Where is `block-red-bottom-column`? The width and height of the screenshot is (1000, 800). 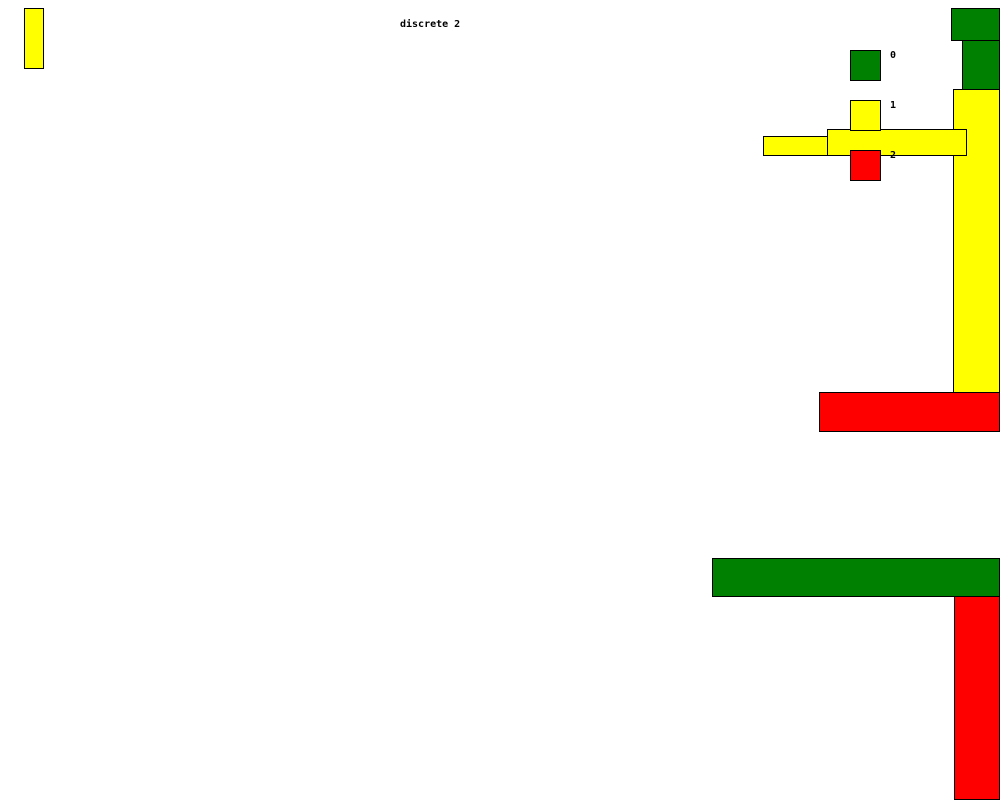
block-red-bottom-column is located at coordinates (977, 698).